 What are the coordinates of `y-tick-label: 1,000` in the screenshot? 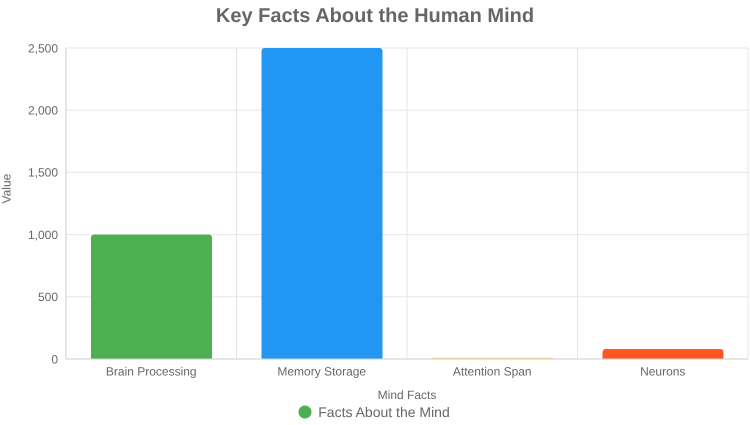 It's located at (43, 235).